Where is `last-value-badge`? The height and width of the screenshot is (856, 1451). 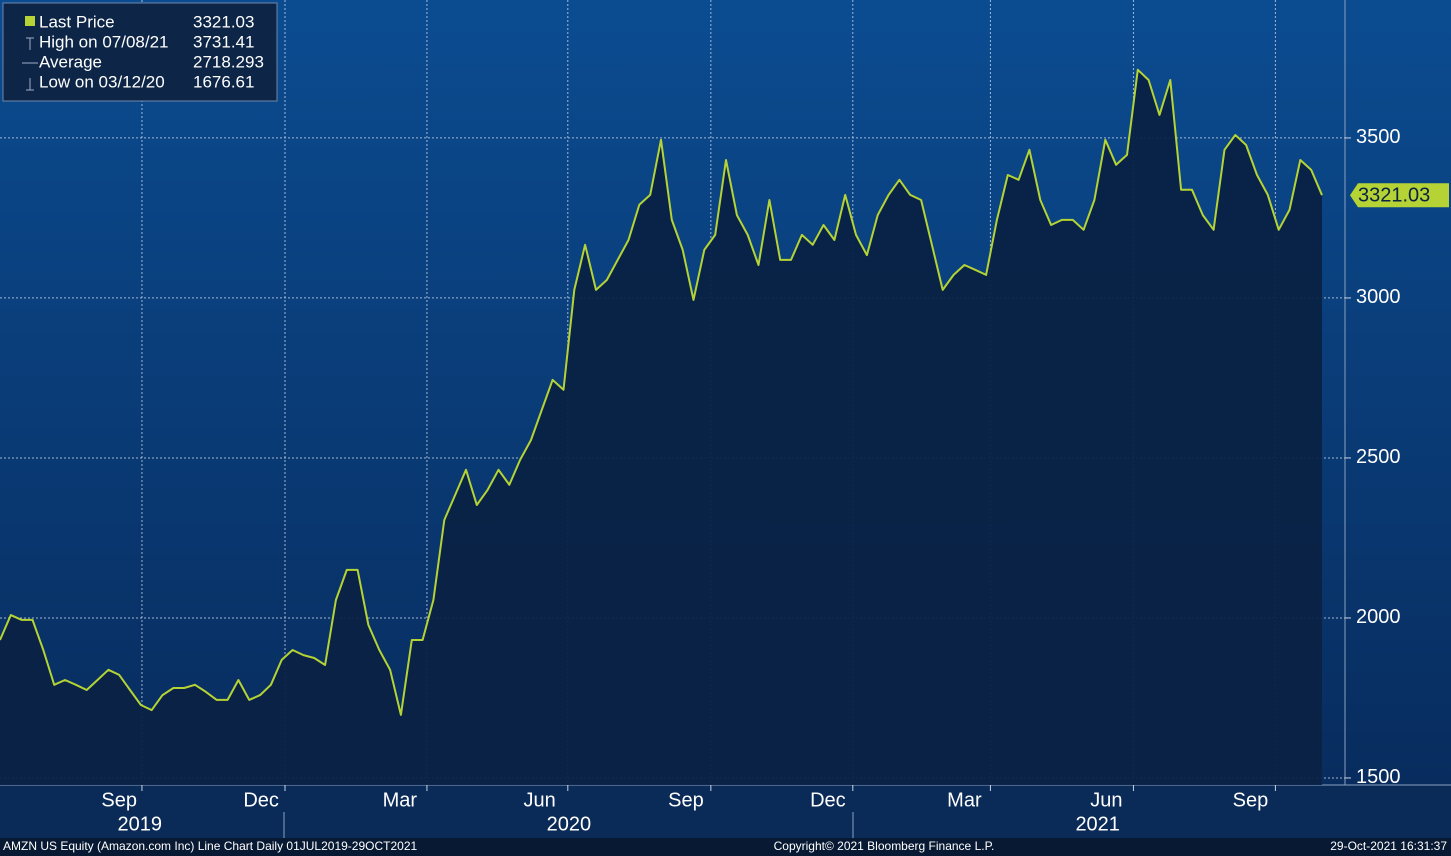 last-value-badge is located at coordinates (1399, 195).